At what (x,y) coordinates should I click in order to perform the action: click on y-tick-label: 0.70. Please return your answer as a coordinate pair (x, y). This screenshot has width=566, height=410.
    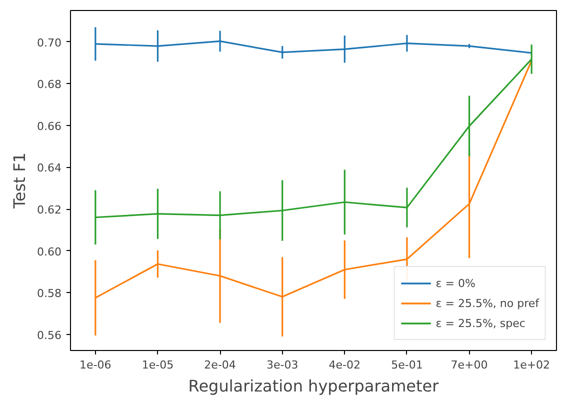
    Looking at the image, I should click on (49, 43).